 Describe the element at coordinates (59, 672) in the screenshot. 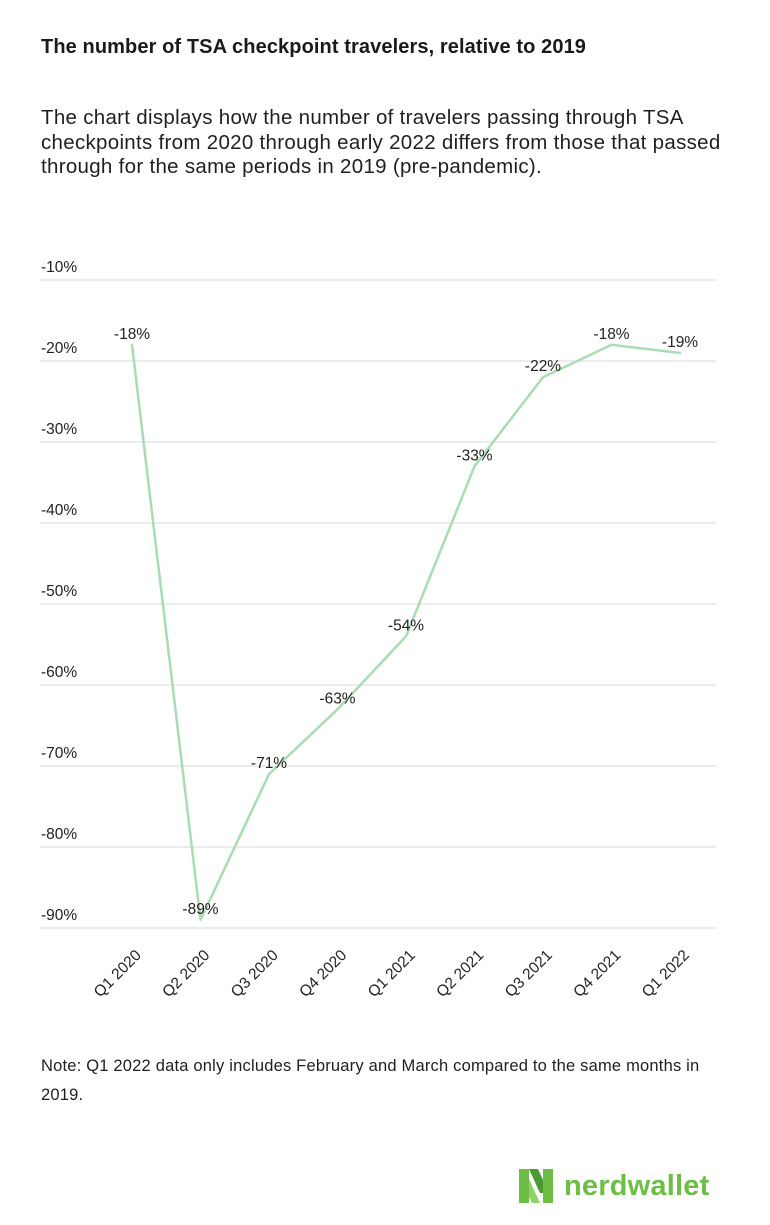

I see `y-tick-label: -60%` at that location.